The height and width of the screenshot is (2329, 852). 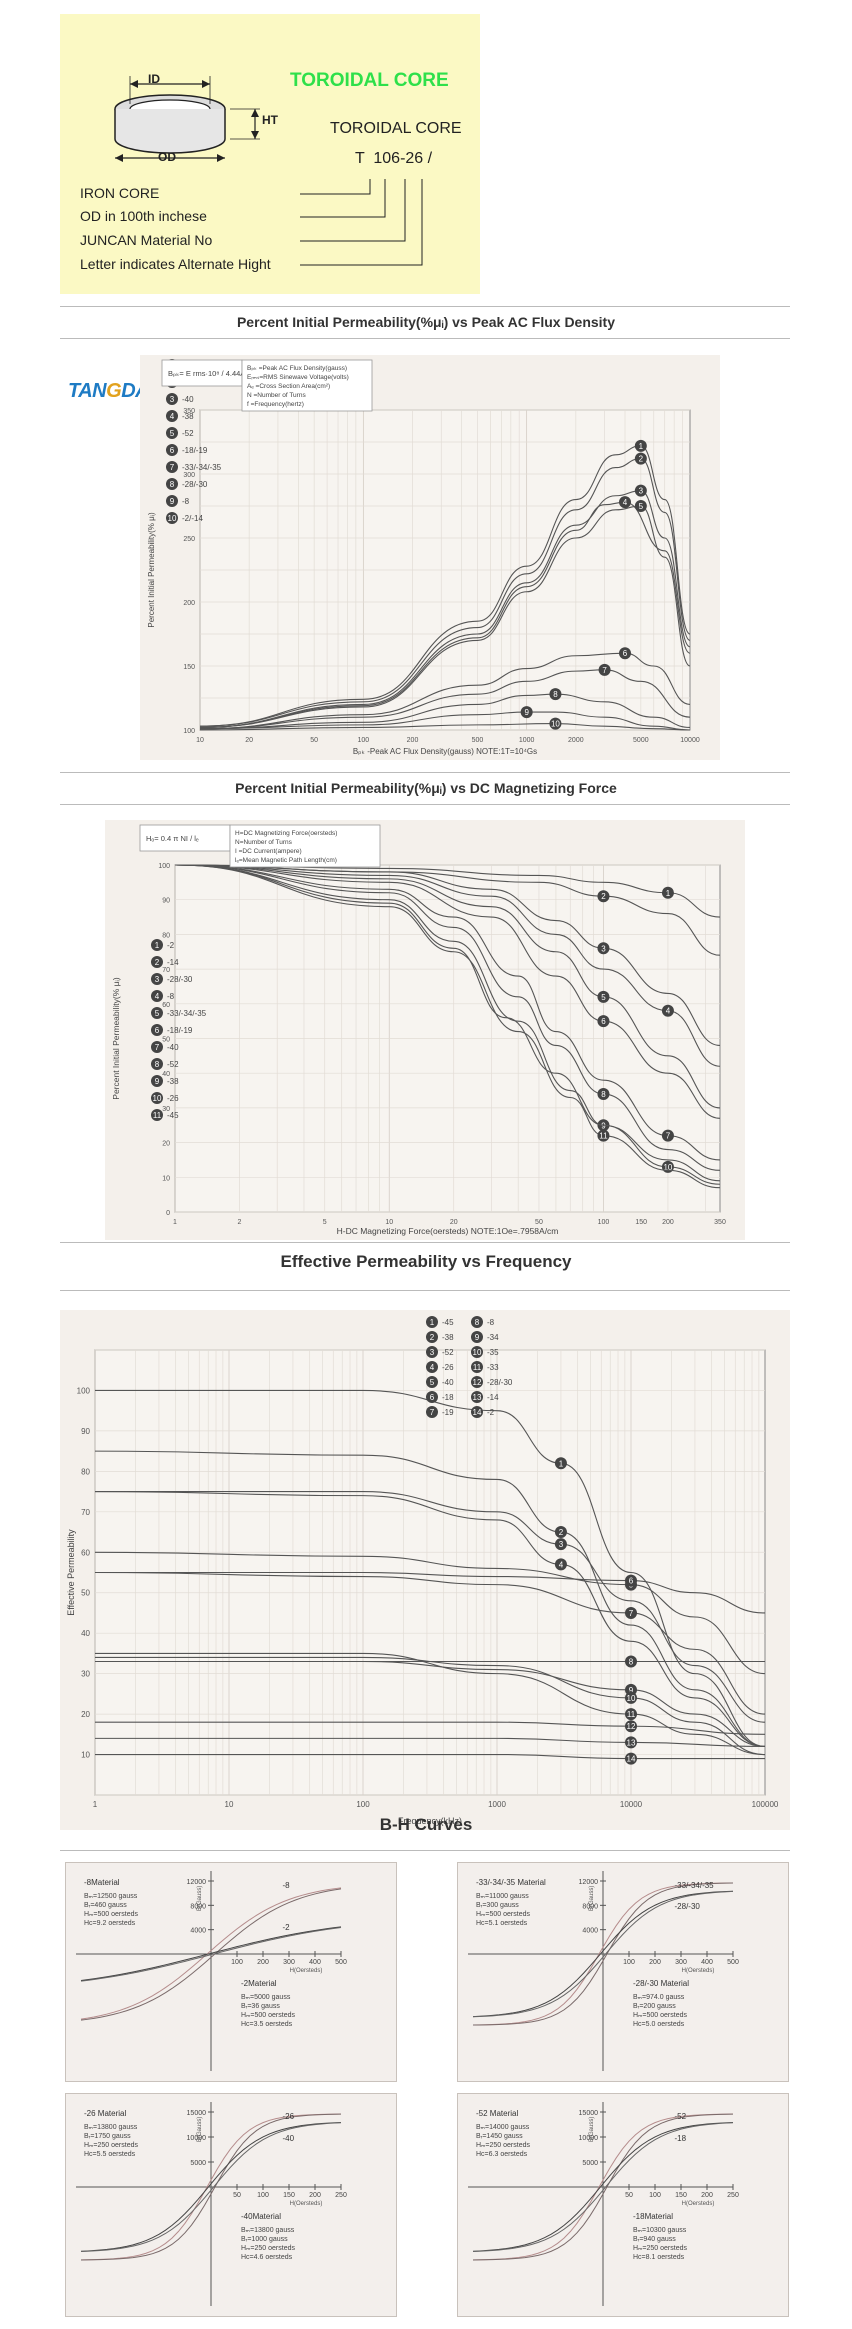 What do you see at coordinates (655, 1962) in the screenshot?
I see `bh-x-tick-label: 200` at bounding box center [655, 1962].